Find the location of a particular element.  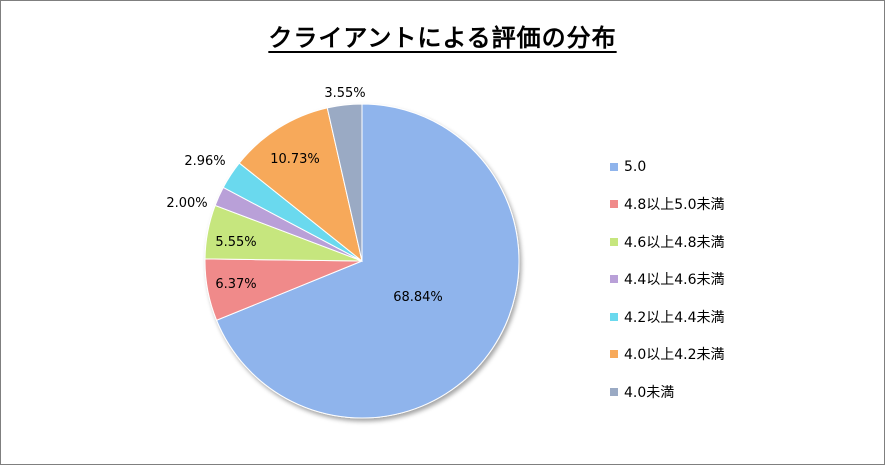

data-label-5: 10.73% is located at coordinates (295, 159).